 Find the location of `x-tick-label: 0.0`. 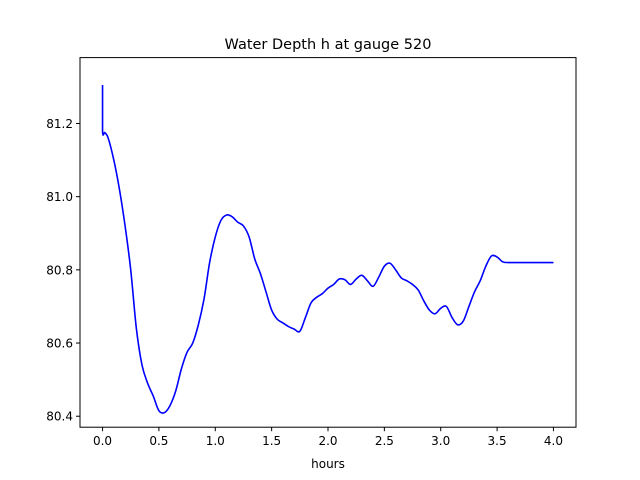

x-tick-label: 0.0 is located at coordinates (102, 441).